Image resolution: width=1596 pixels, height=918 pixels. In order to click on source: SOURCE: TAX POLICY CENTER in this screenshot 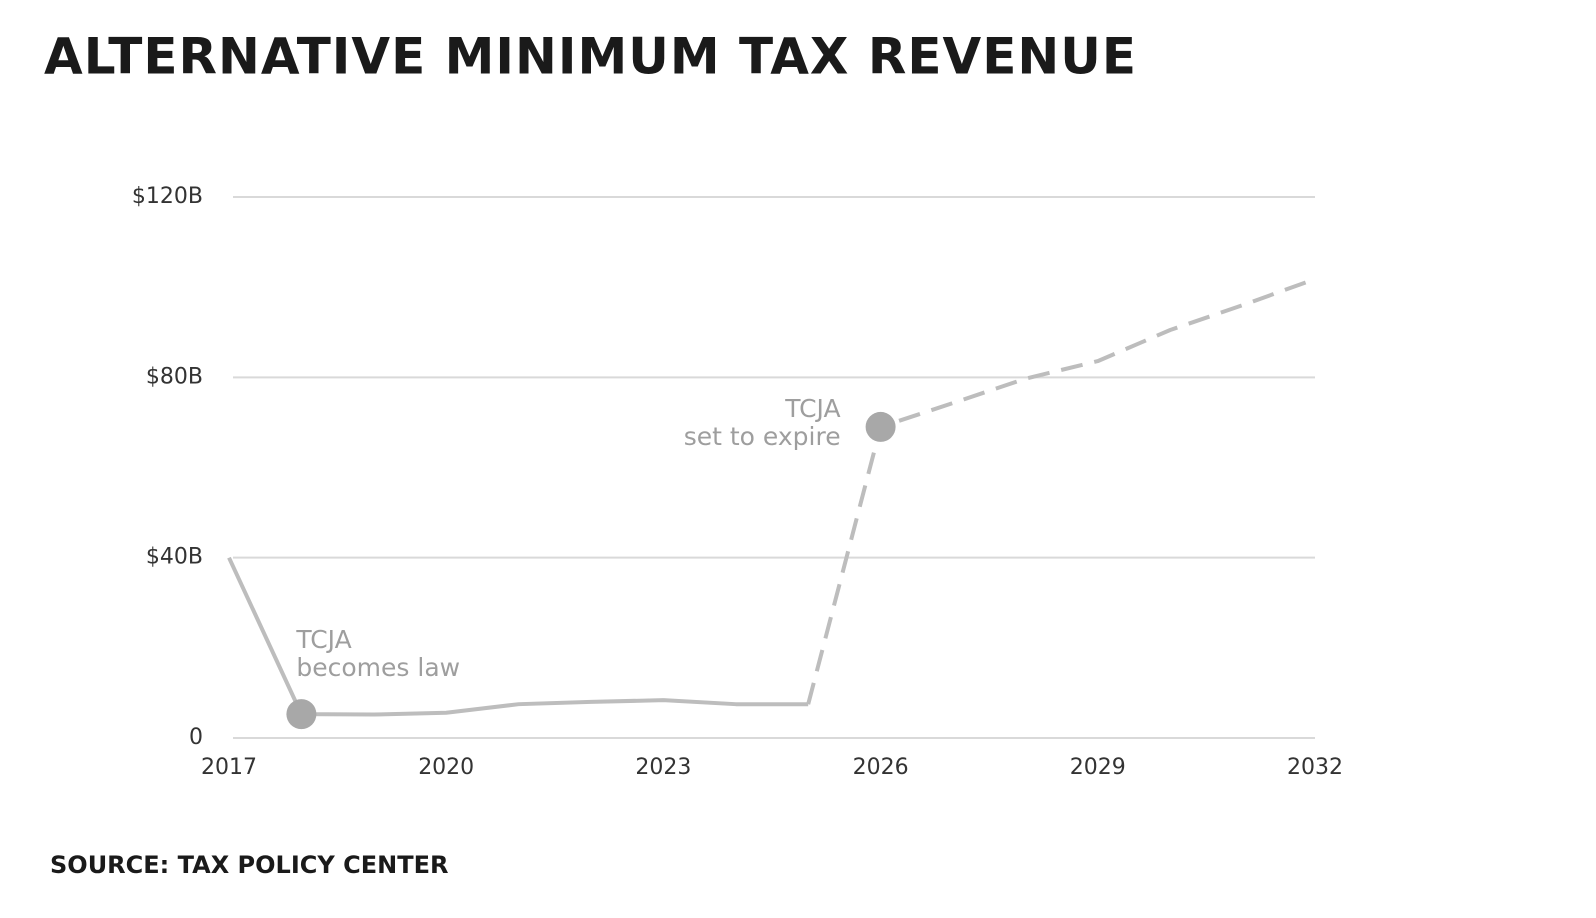, I will do `click(249, 865)`.